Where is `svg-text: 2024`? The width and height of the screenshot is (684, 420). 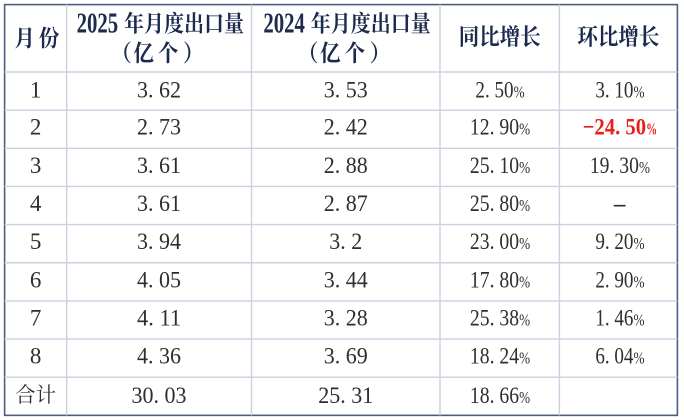 svg-text: 2024 is located at coordinates (284, 23).